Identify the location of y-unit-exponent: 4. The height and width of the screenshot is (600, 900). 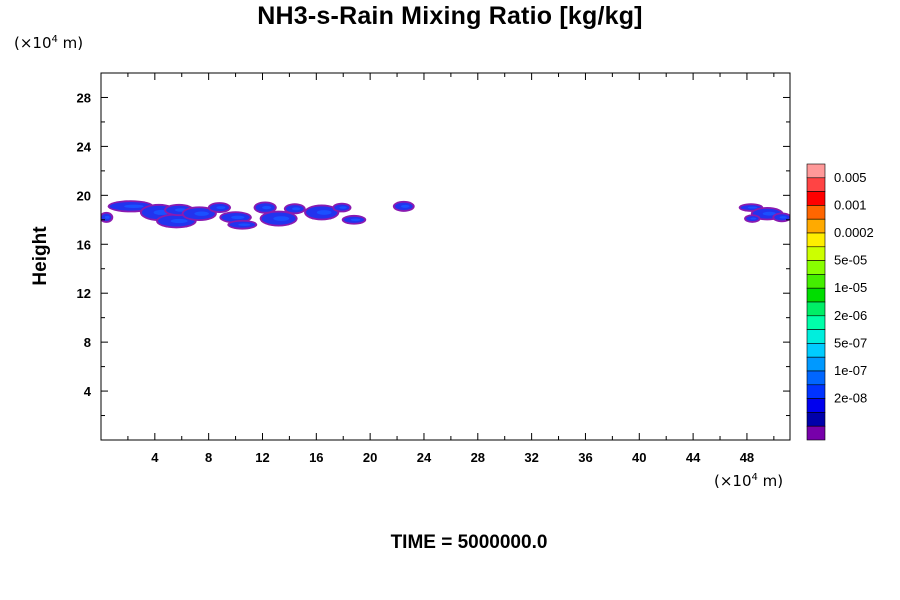
(54, 39).